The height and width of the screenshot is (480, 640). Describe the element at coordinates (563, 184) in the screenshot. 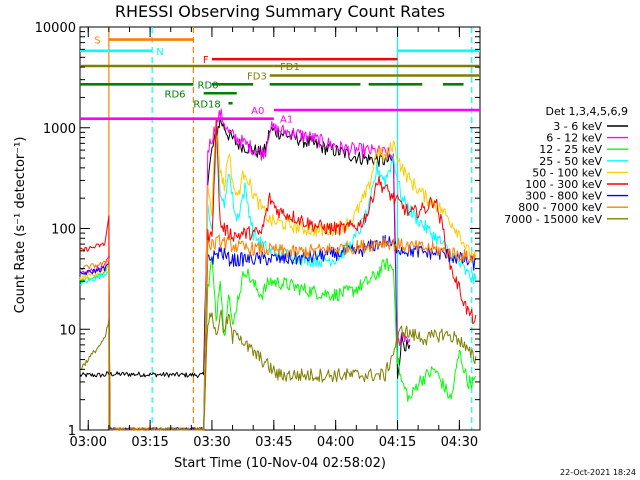

I see `legend-label-5: 100 - 300 keV` at that location.